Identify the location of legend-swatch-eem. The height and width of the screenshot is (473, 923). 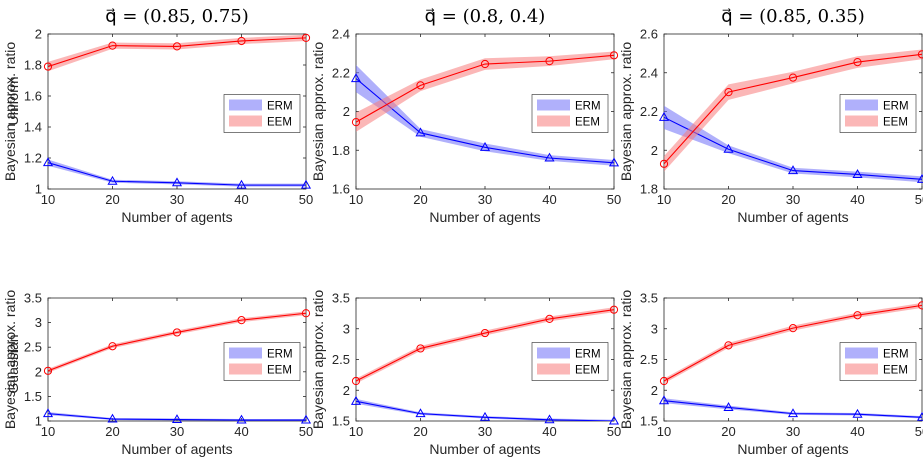
(553, 369).